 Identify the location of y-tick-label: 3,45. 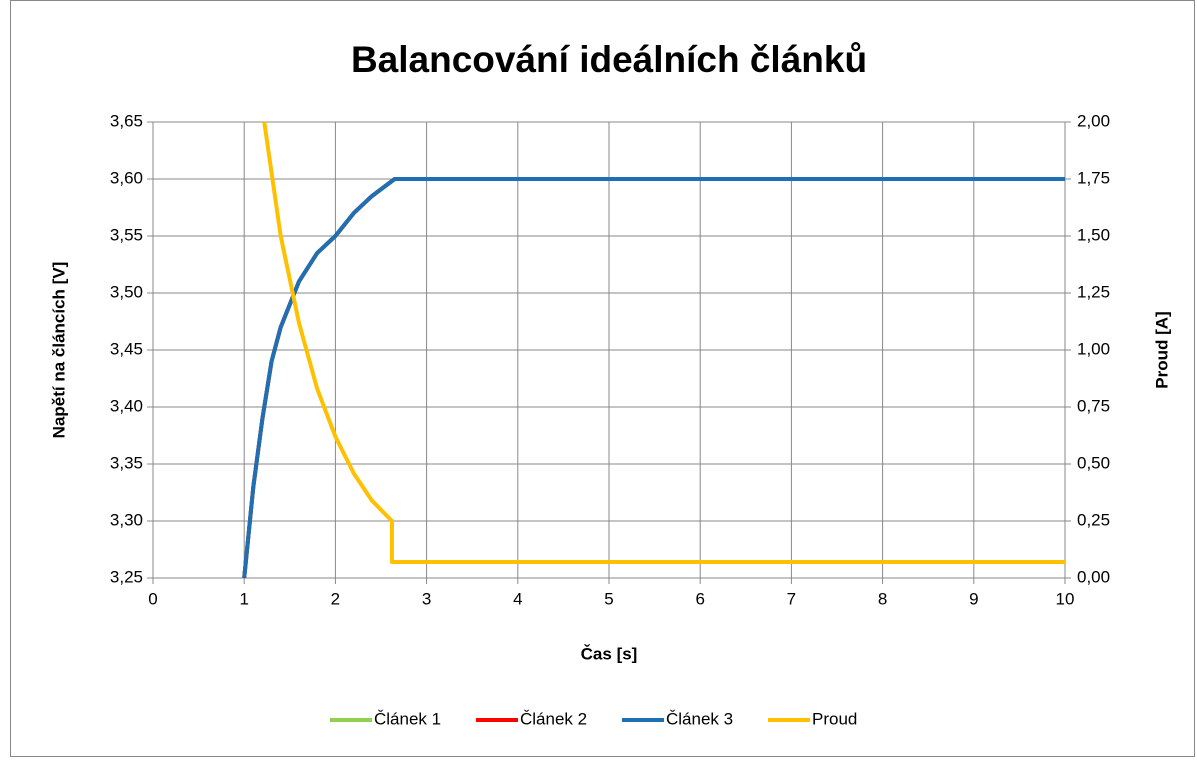
(126, 348).